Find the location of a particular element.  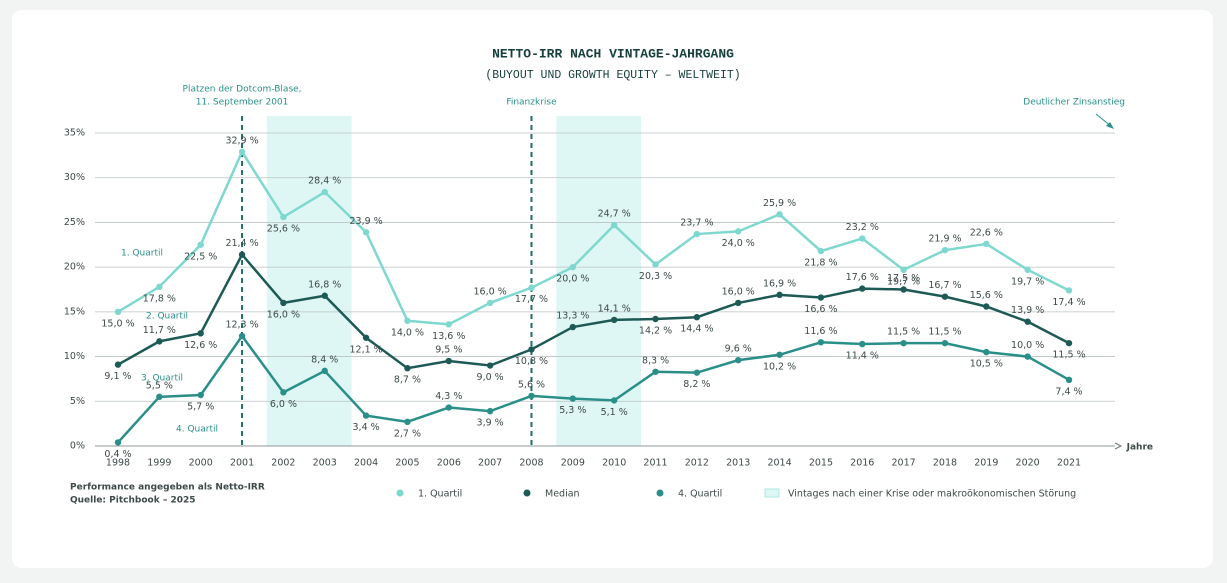

x-tick-label: 2001 is located at coordinates (242, 463).